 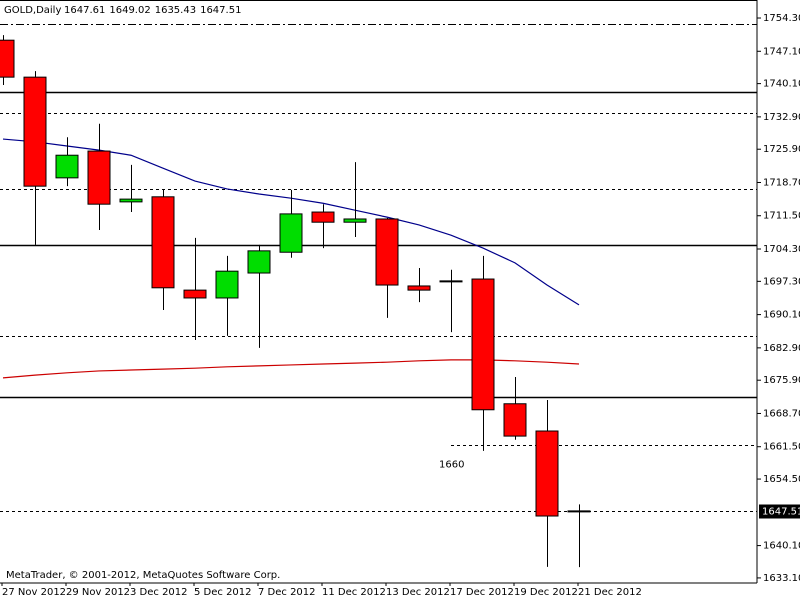 I want to click on x-tick-label: 11 Dec 2012, so click(x=354, y=592).